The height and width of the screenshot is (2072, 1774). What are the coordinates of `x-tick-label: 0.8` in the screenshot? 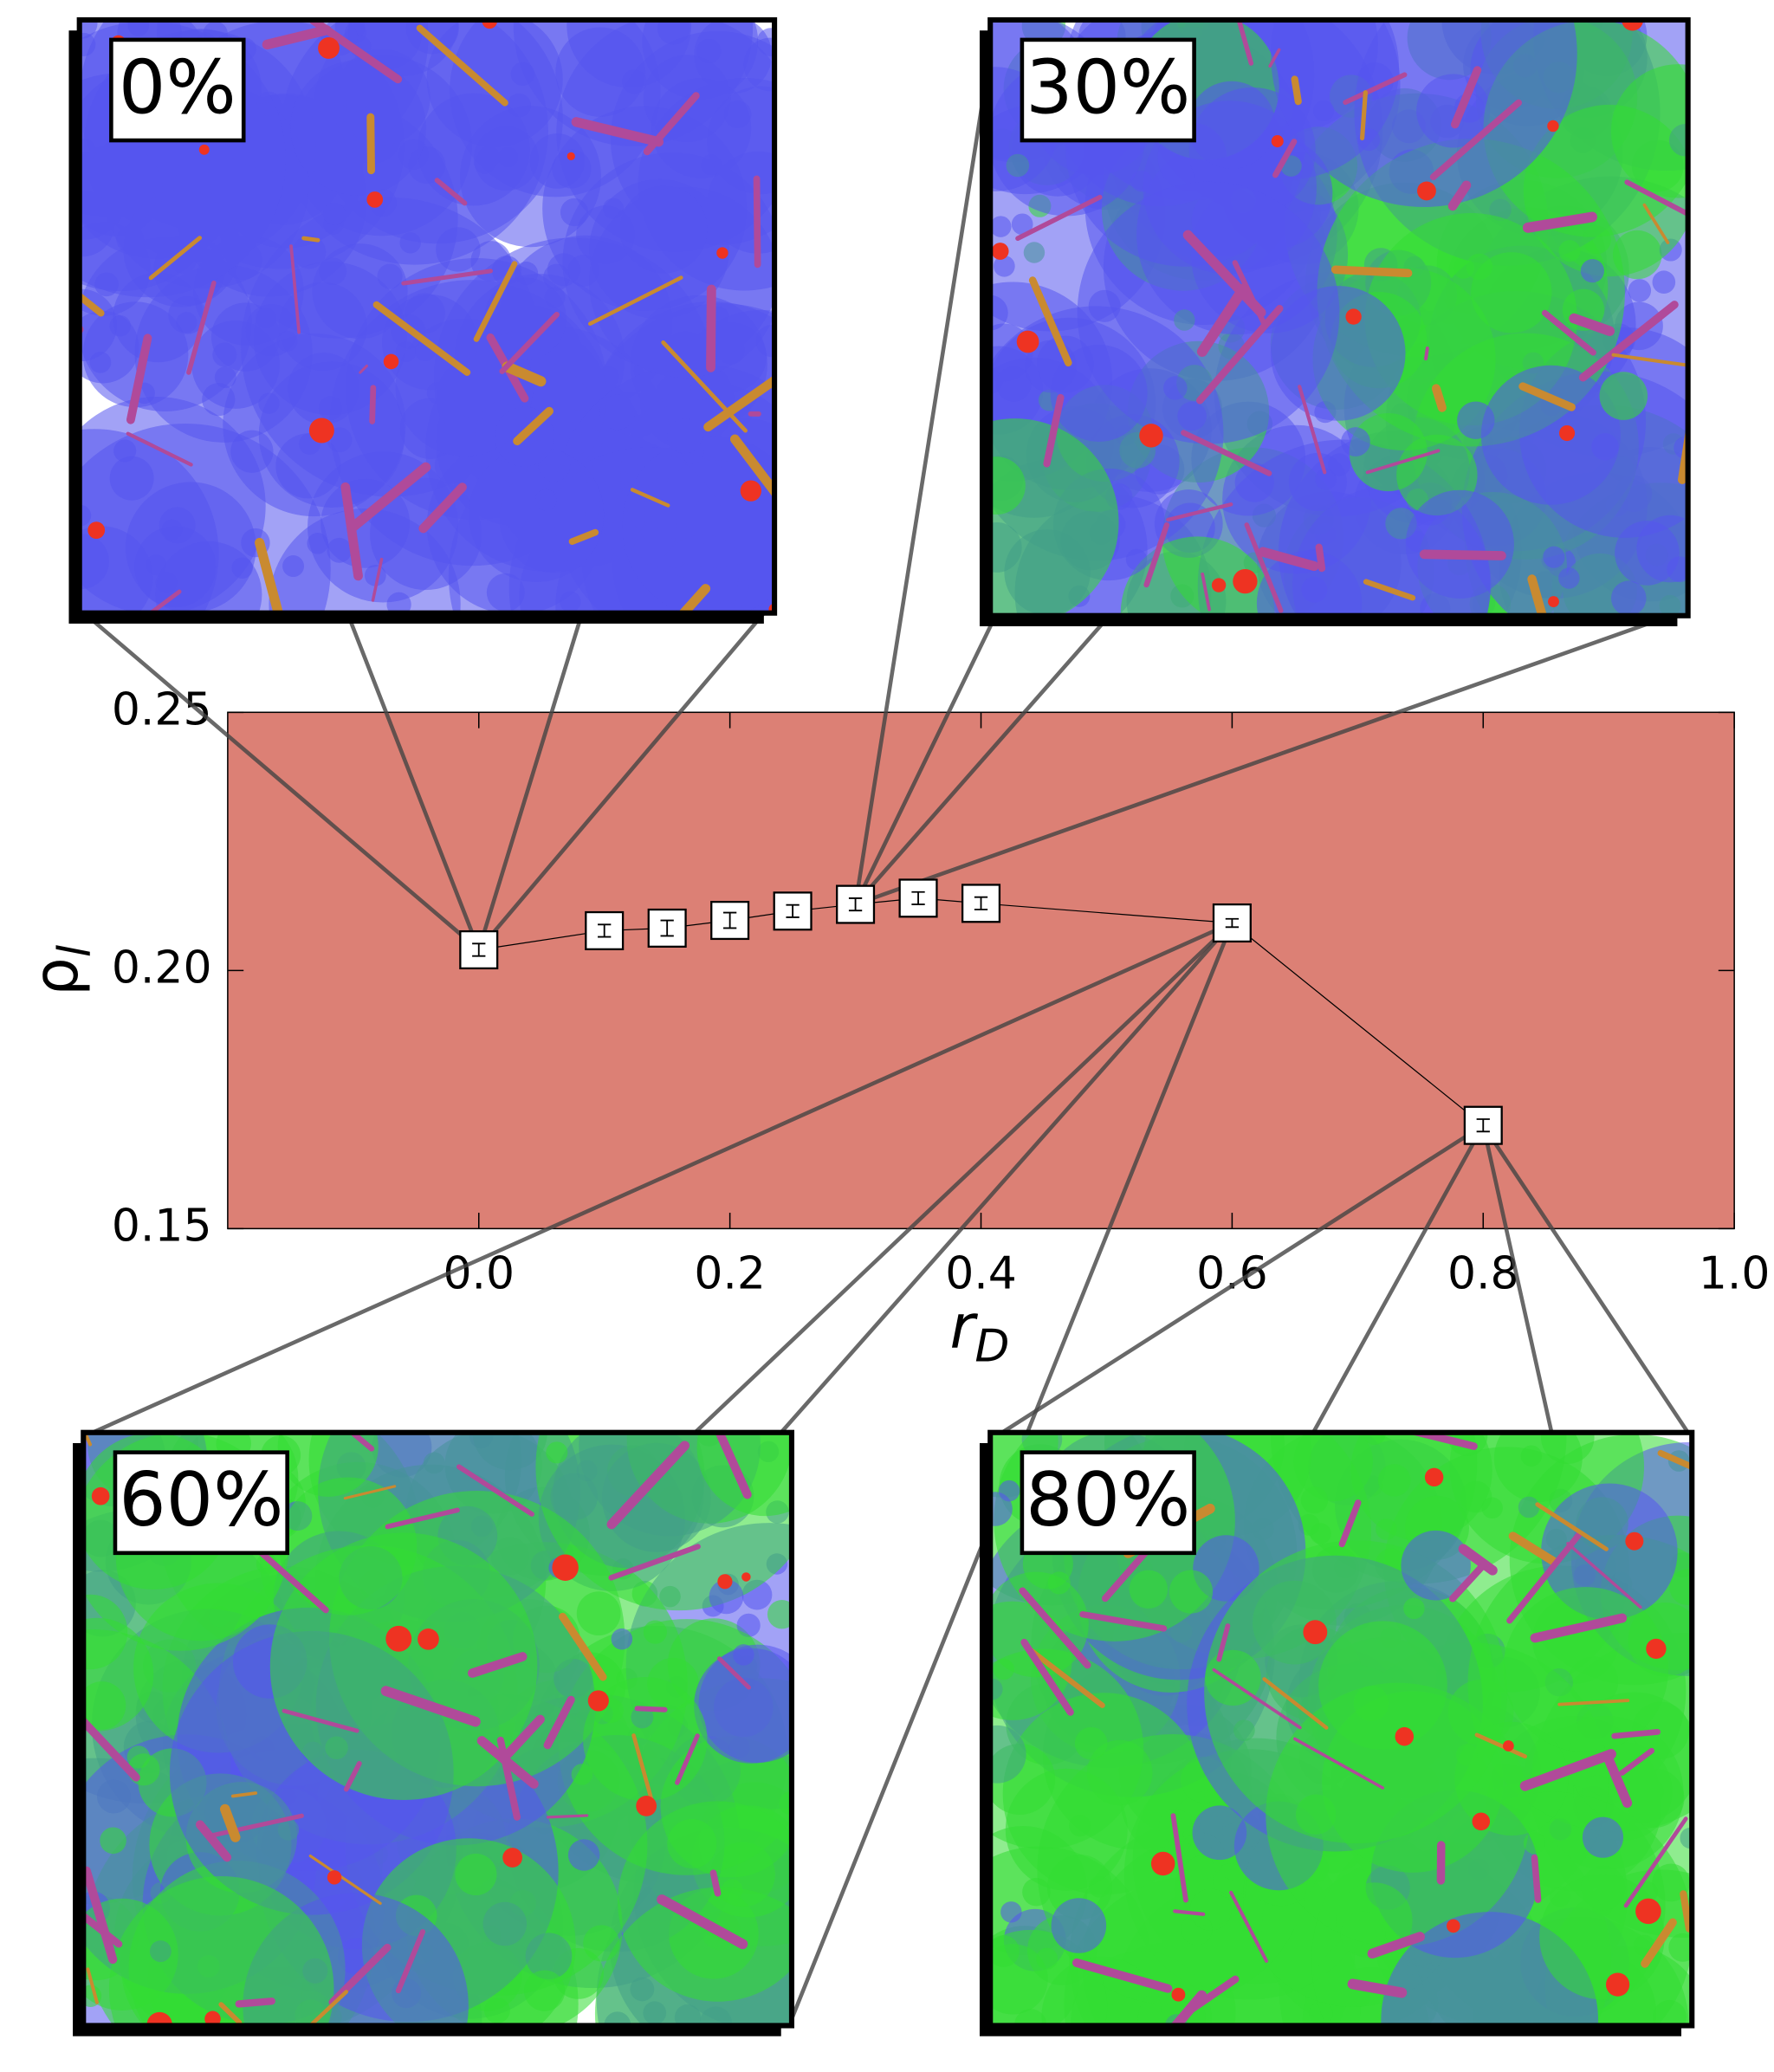 It's located at (1483, 1273).